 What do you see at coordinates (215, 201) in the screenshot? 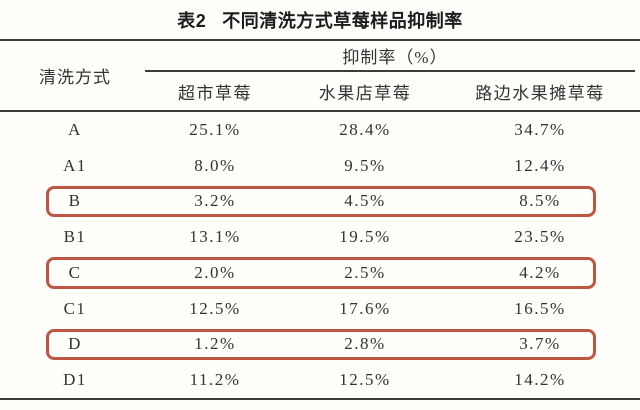
I see `value-cell: 3.2%` at bounding box center [215, 201].